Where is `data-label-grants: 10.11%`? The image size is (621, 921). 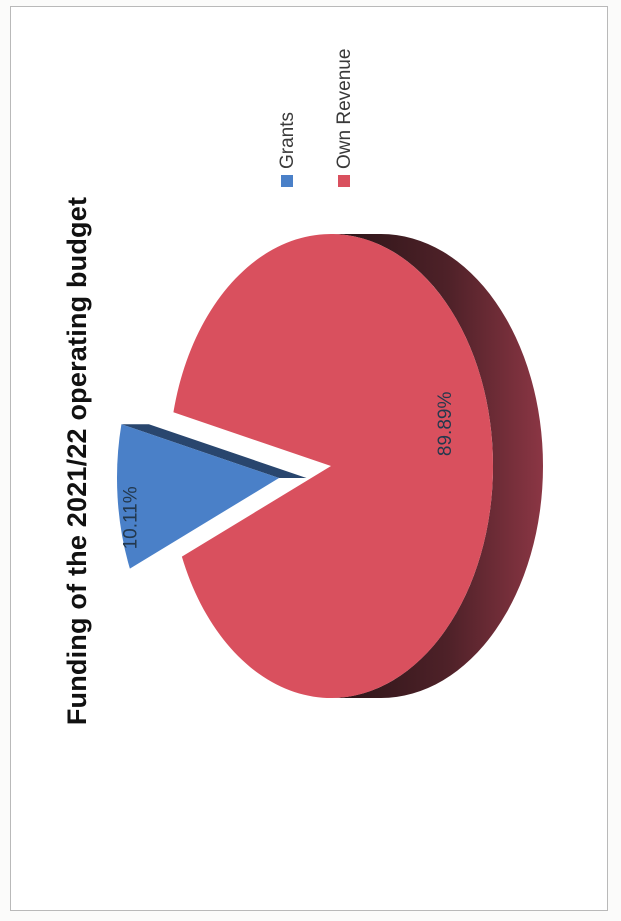 data-label-grants: 10.11% is located at coordinates (130, 517).